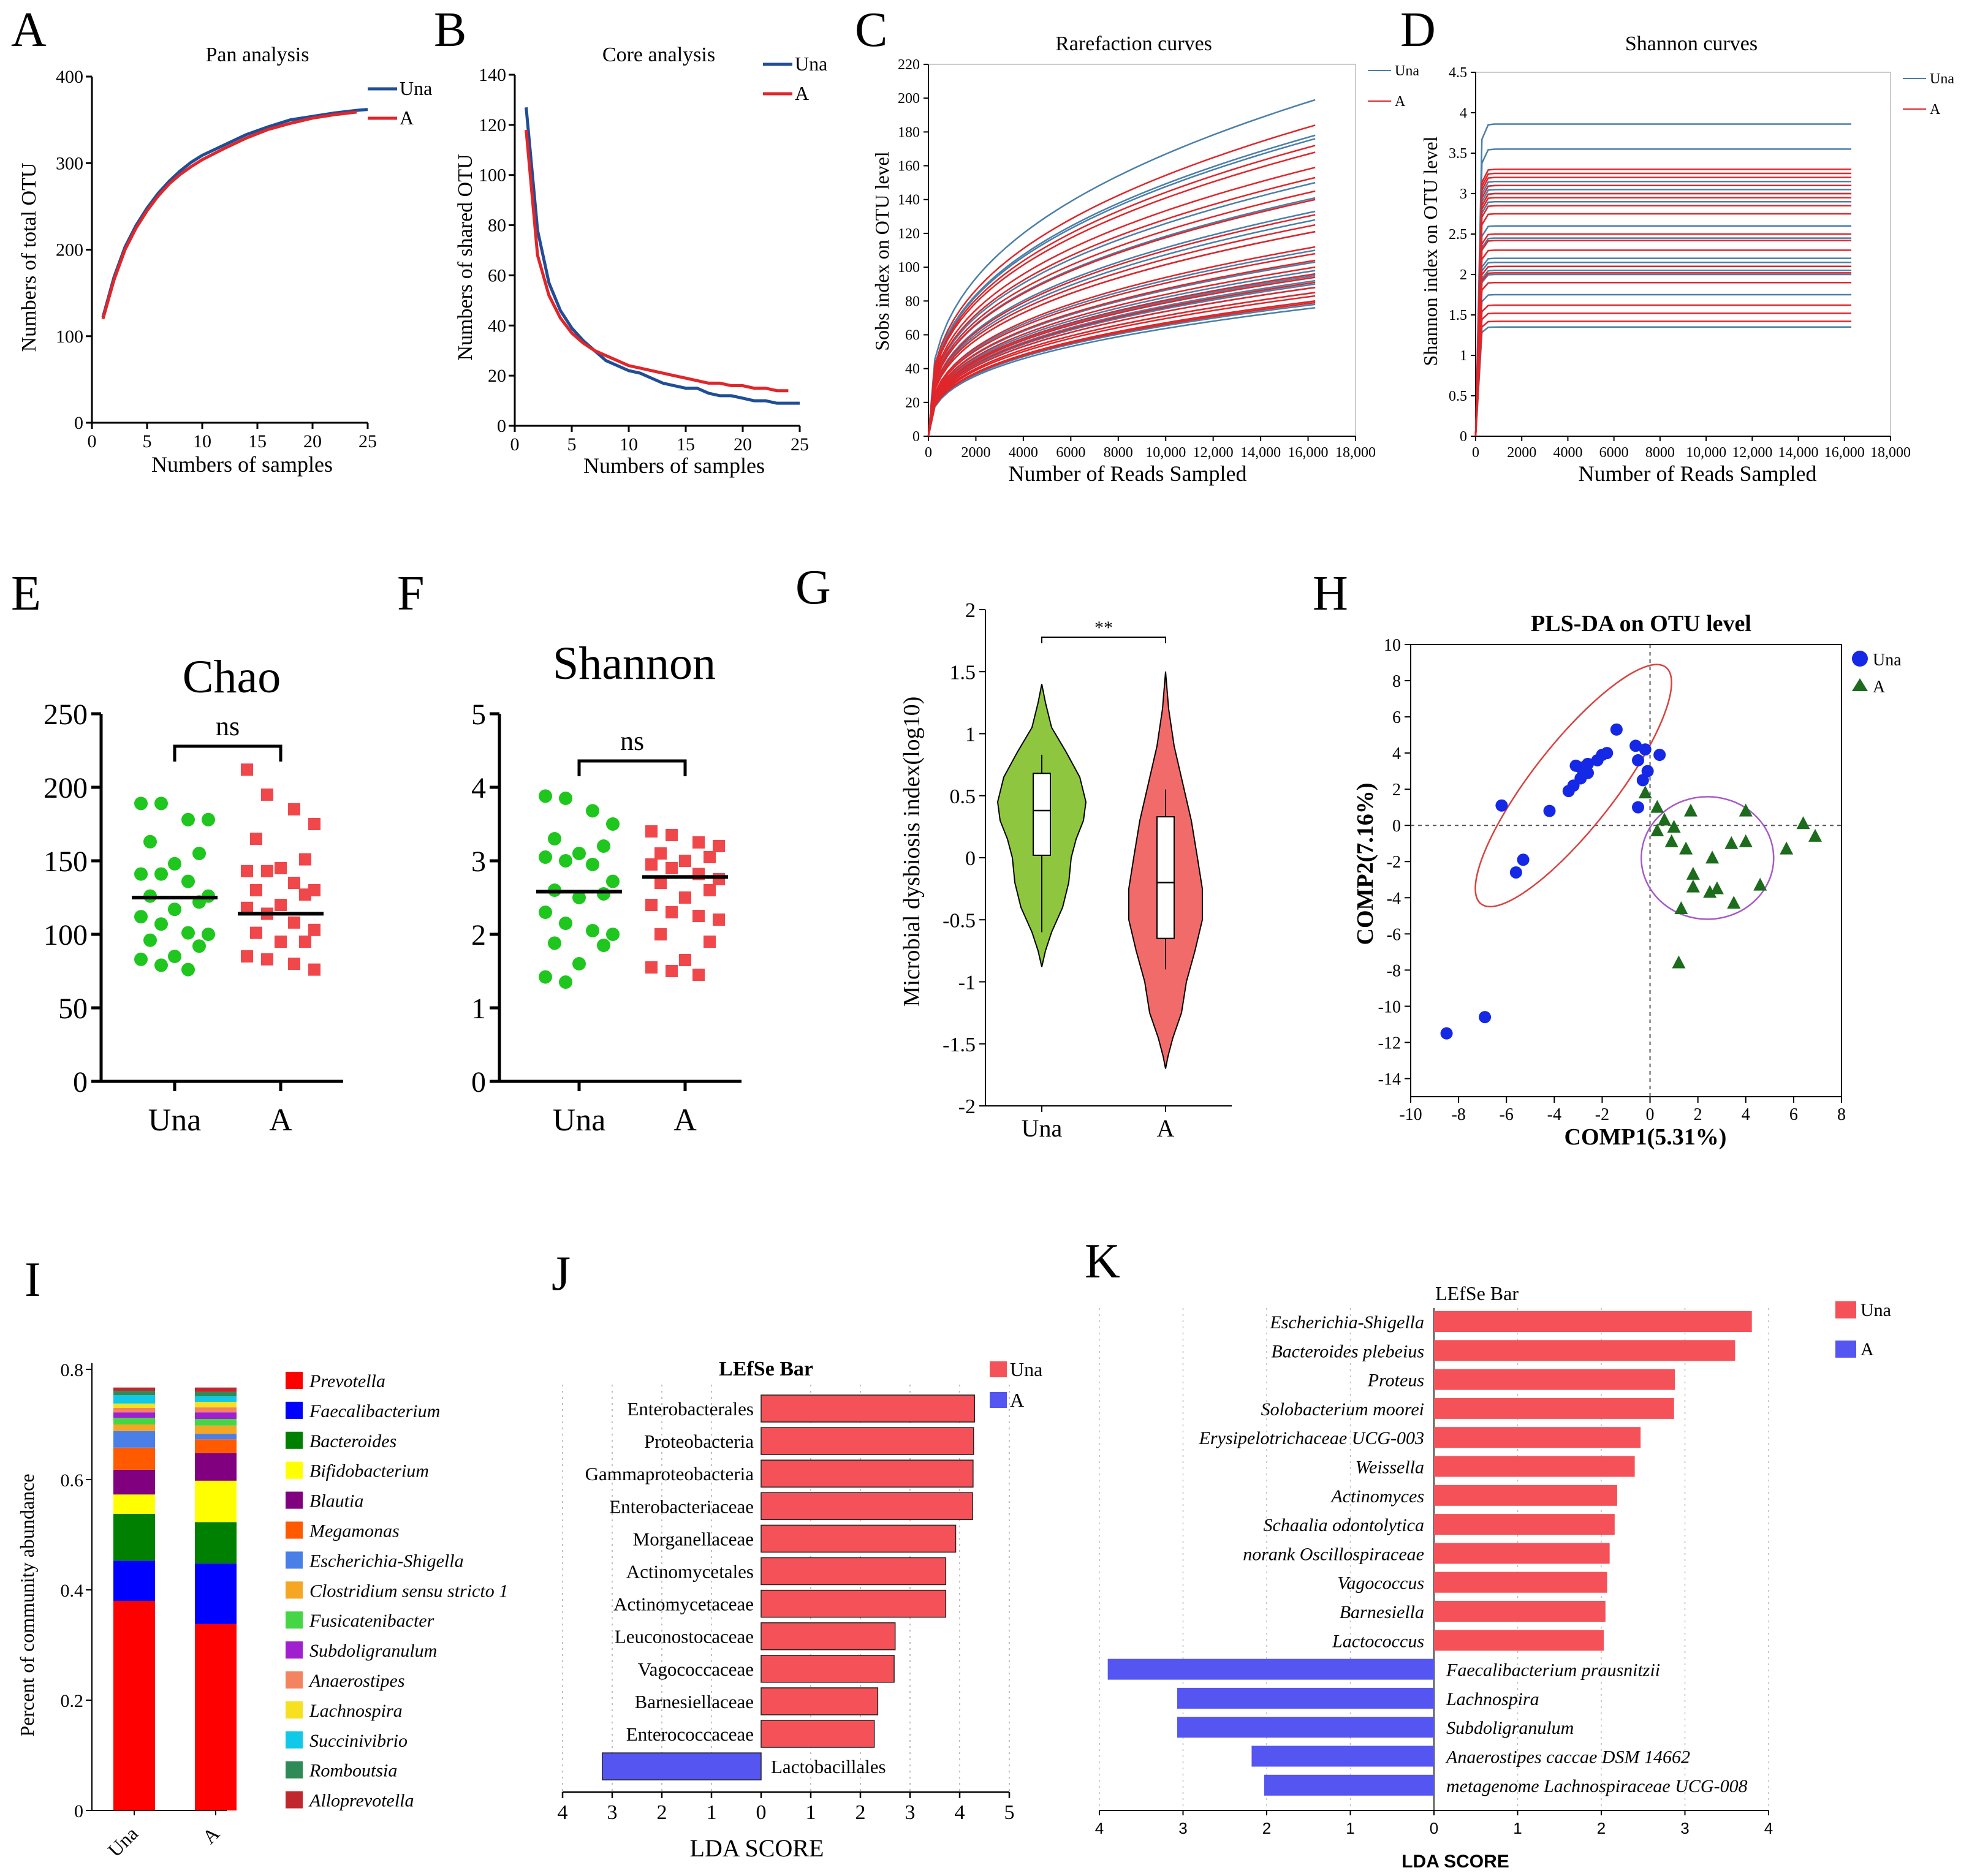 The image size is (1961, 1876). I want to click on rarefaction-xtick-label: 6000, so click(1070, 453).